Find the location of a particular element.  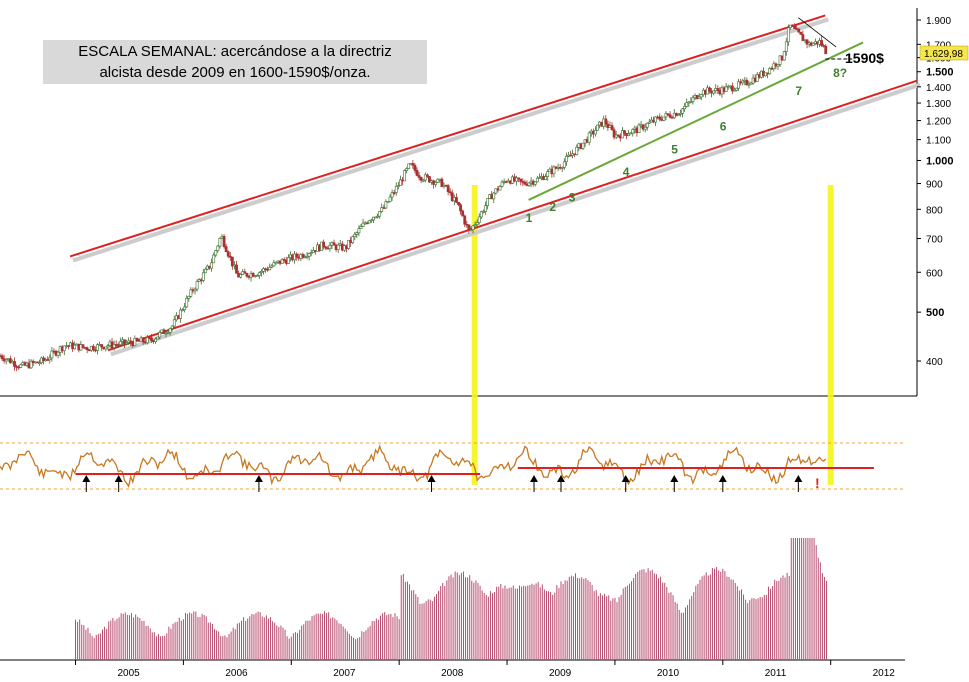

y-tick-label: 900 is located at coordinates (934, 185).